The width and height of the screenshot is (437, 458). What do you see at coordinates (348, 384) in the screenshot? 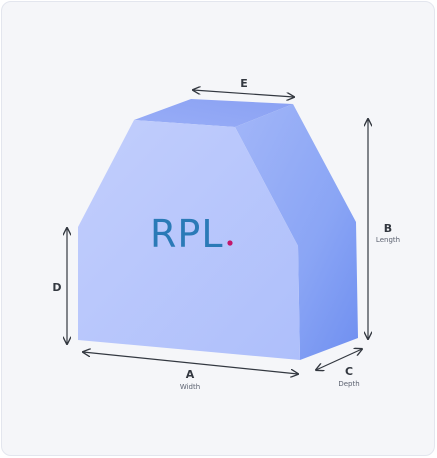
I see `dimension-c-label: Depth` at bounding box center [348, 384].